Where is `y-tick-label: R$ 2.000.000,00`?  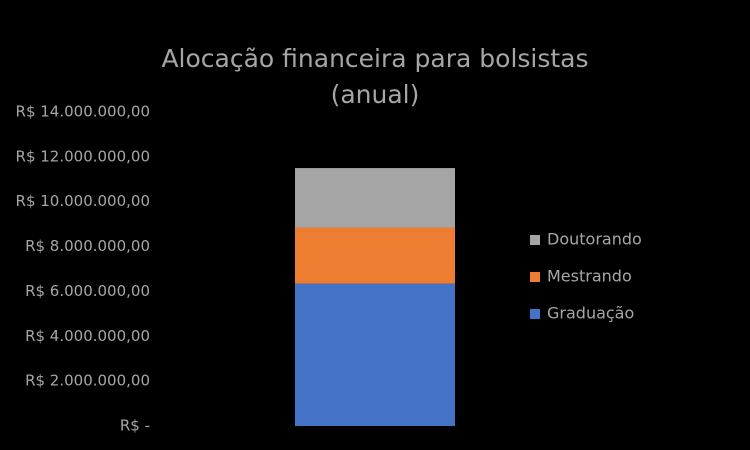 y-tick-label: R$ 2.000.000,00 is located at coordinates (87, 381).